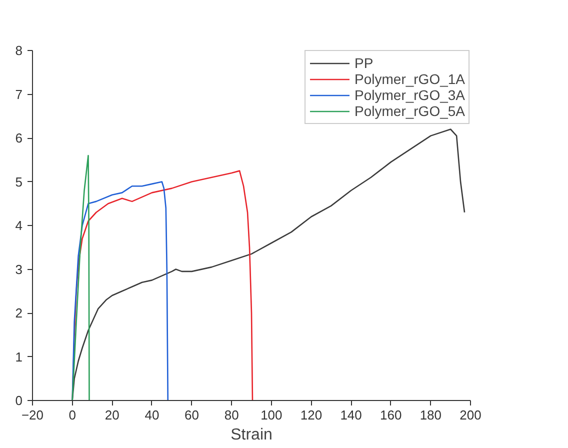 Image resolution: width=568 pixels, height=448 pixels. I want to click on x-tick-label: 140, so click(351, 415).